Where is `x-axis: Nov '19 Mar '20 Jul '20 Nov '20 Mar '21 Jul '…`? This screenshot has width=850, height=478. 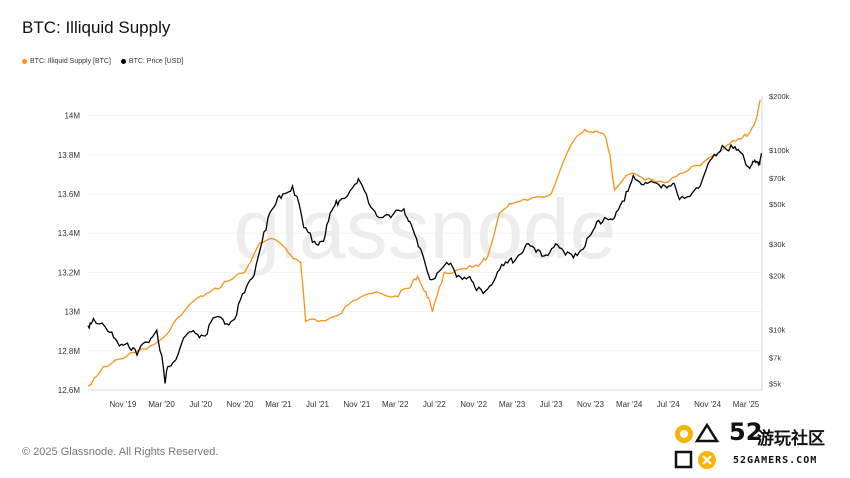 x-axis: Nov '19 Mar '20 Jul '20 Nov '20 Mar '21 Jul '… is located at coordinates (434, 404).